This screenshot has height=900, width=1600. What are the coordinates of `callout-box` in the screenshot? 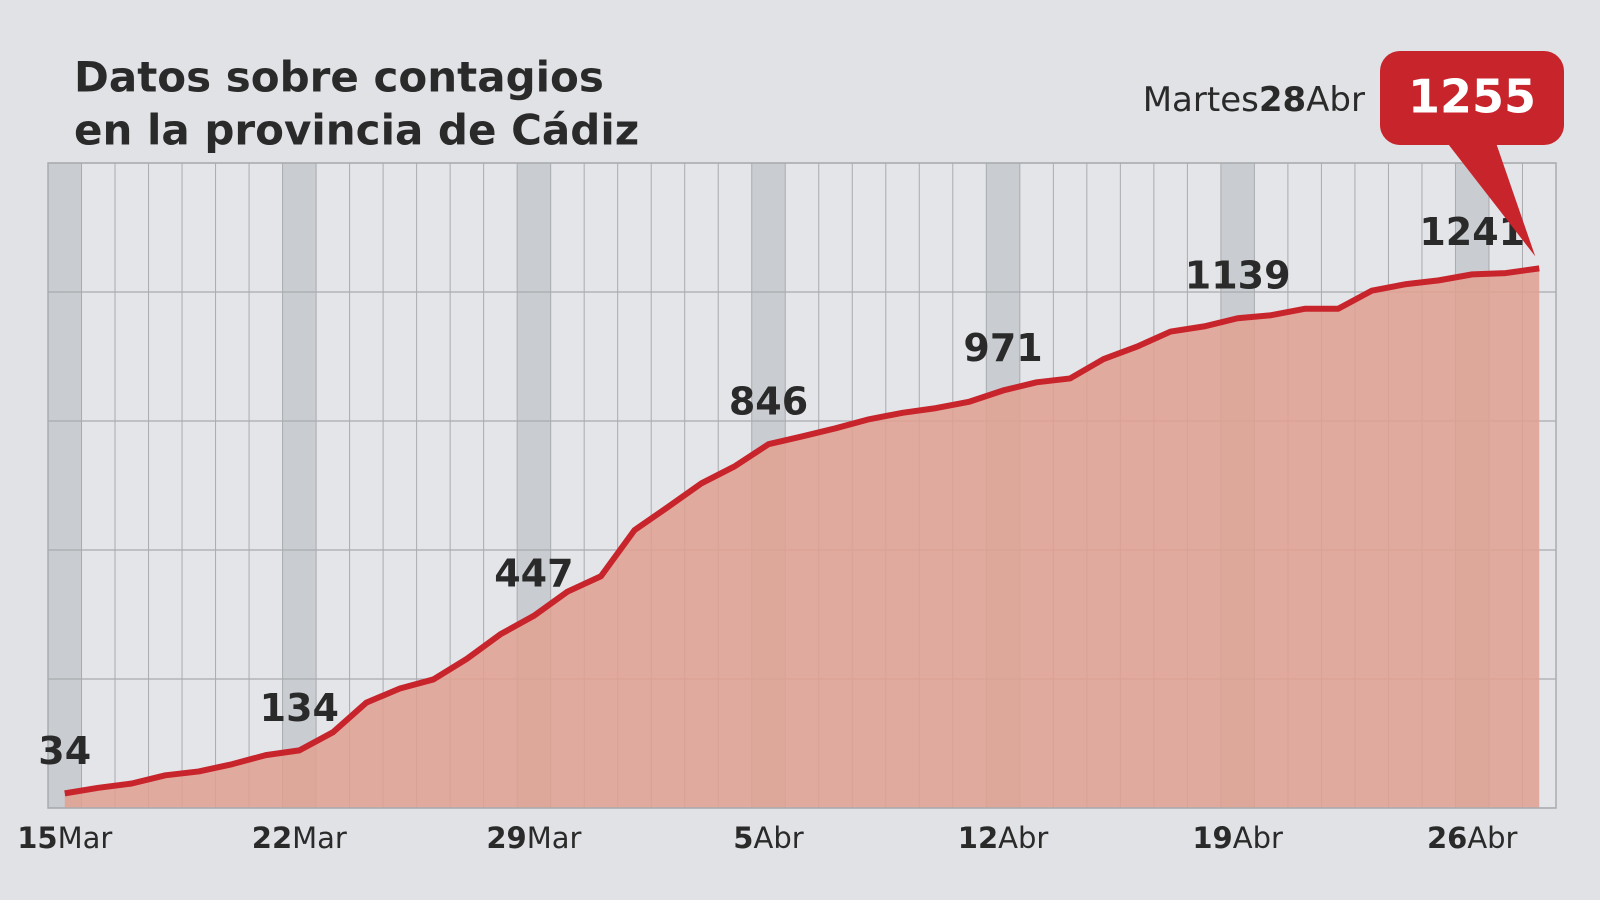 It's located at (1472, 98).